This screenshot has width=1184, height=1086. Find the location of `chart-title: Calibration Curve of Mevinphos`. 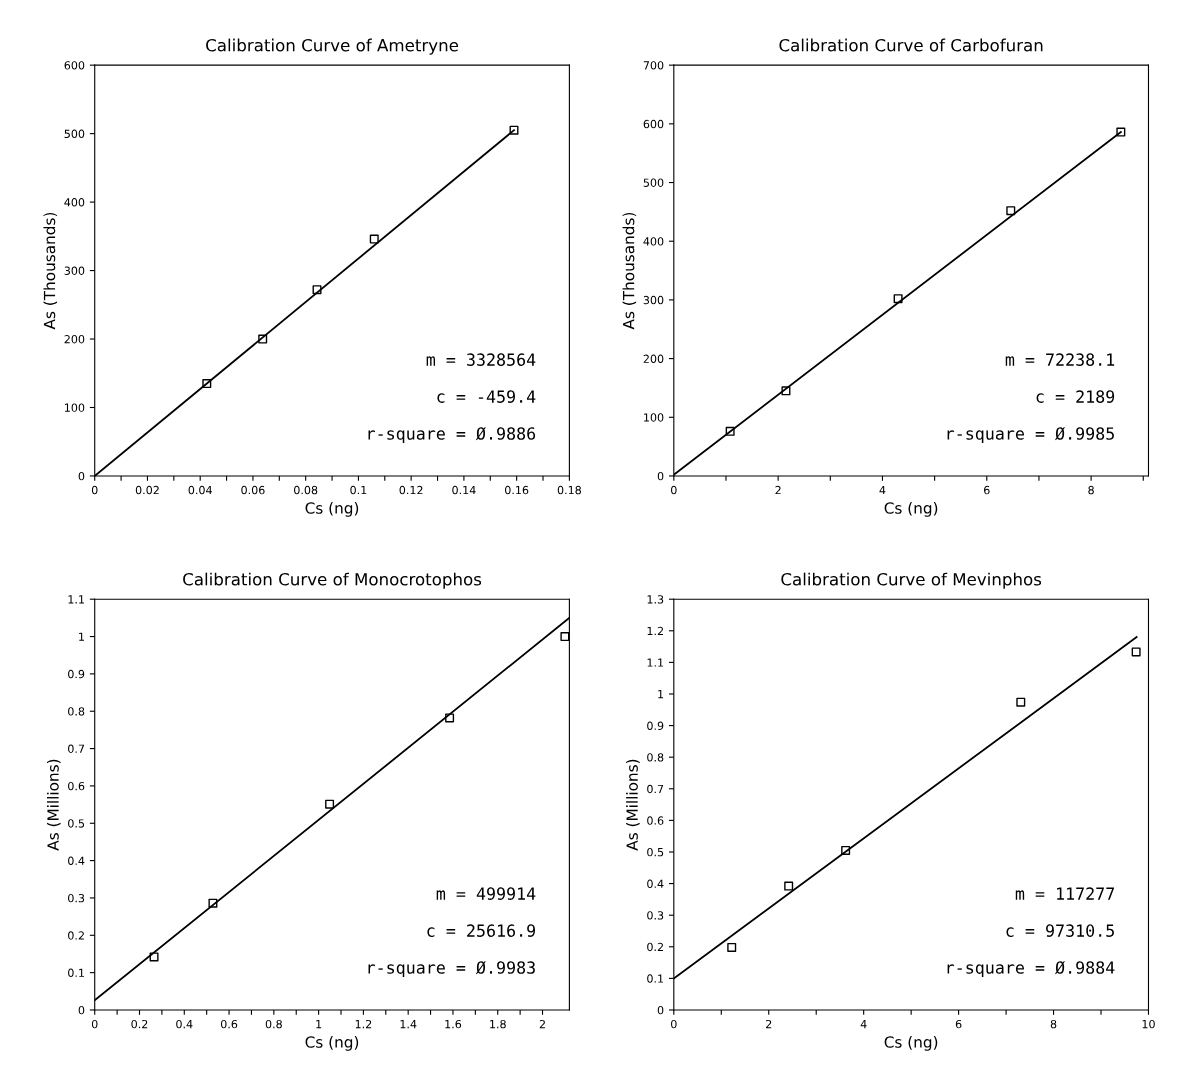

chart-title: Calibration Curve of Mevinphos is located at coordinates (911, 580).